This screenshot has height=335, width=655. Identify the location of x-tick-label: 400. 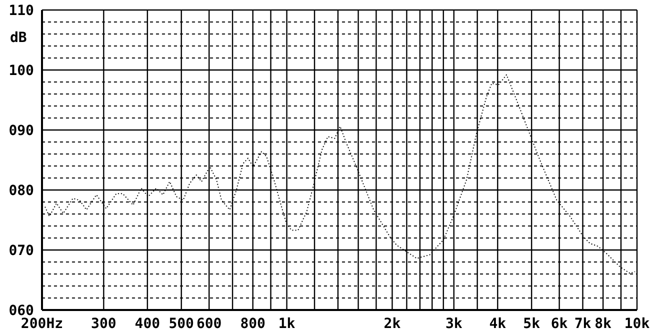
(147, 324).